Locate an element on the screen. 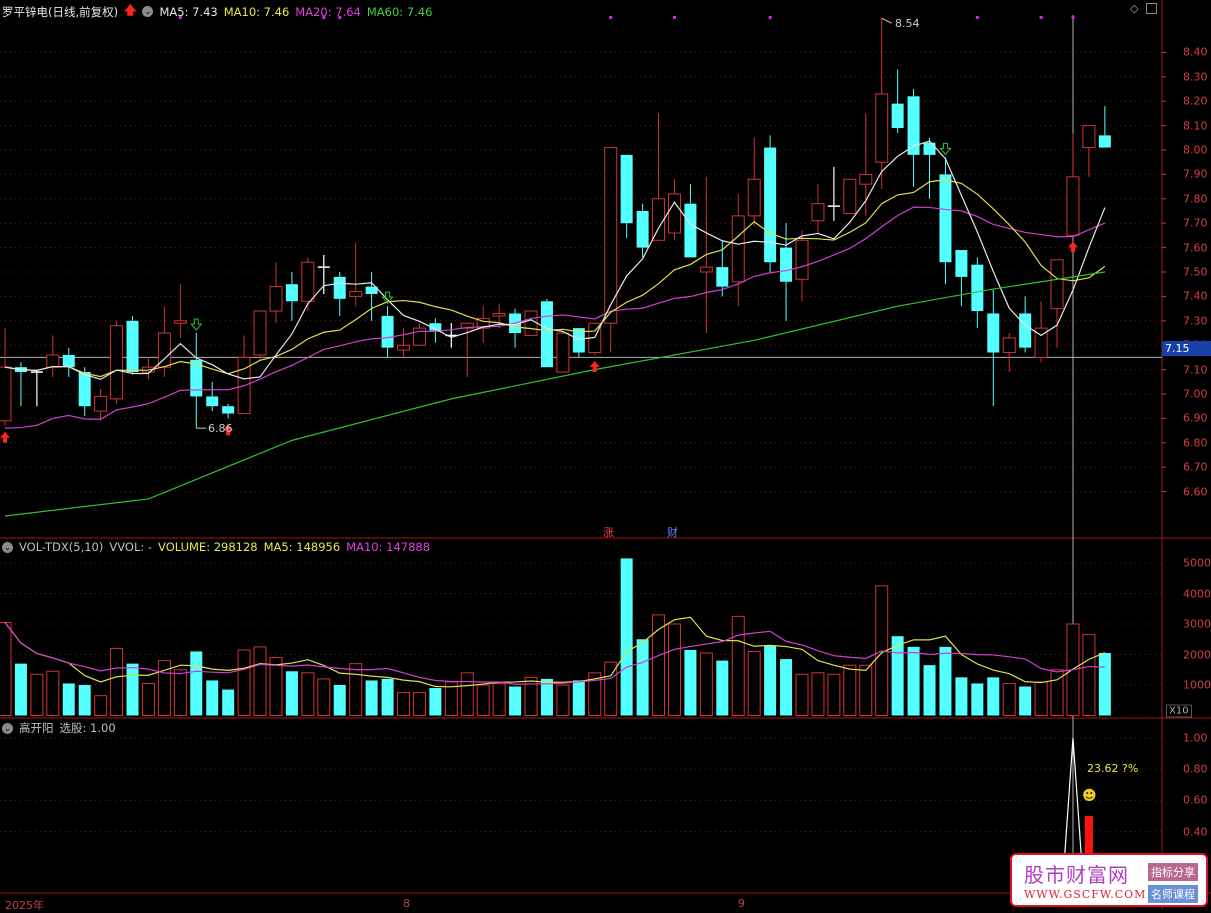 The image size is (1211, 913). logo-name: 股市财富网 is located at coordinates (1076, 875).